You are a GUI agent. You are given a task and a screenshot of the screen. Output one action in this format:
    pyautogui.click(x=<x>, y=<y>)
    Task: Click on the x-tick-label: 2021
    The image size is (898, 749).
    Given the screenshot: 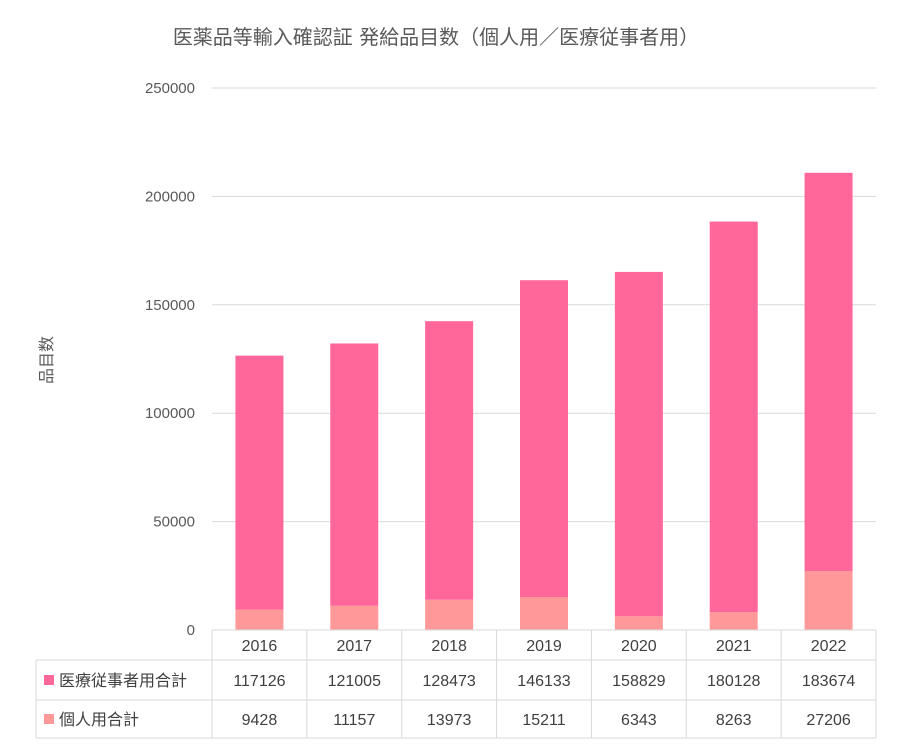 What is the action you would take?
    pyautogui.click(x=734, y=646)
    